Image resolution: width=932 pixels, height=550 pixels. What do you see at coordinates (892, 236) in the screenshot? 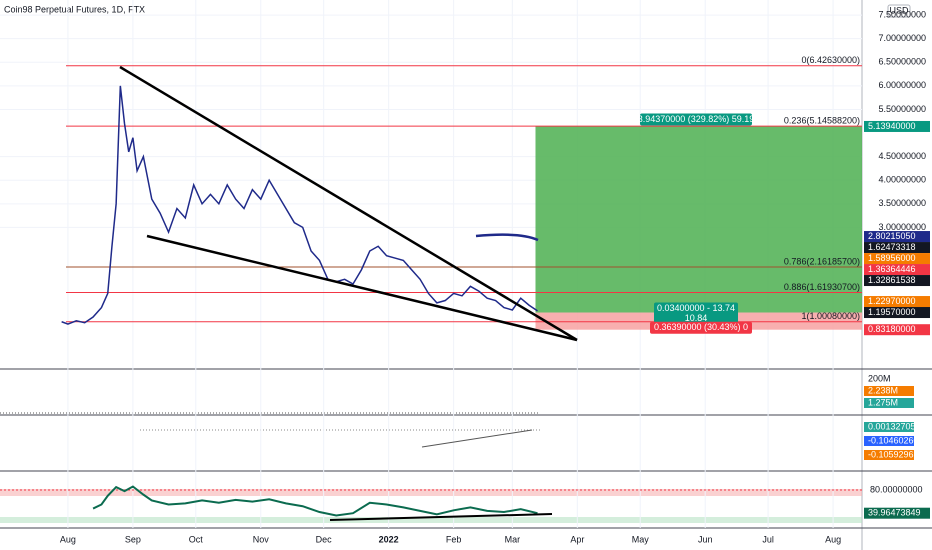
I see `price-tag-label: 2.80215050` at bounding box center [892, 236].